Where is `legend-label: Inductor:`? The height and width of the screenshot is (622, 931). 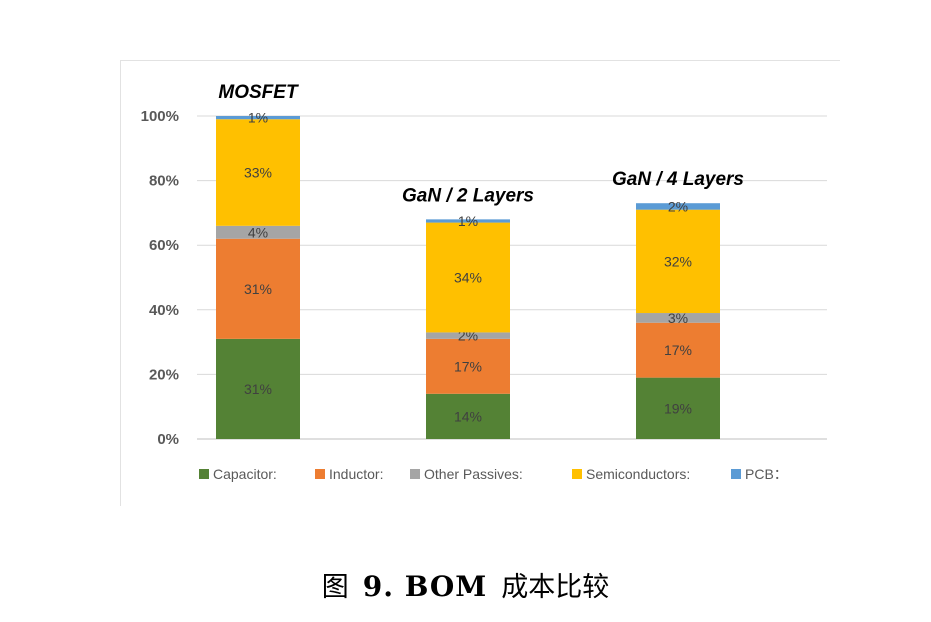
legend-label: Inductor: is located at coordinates (356, 474).